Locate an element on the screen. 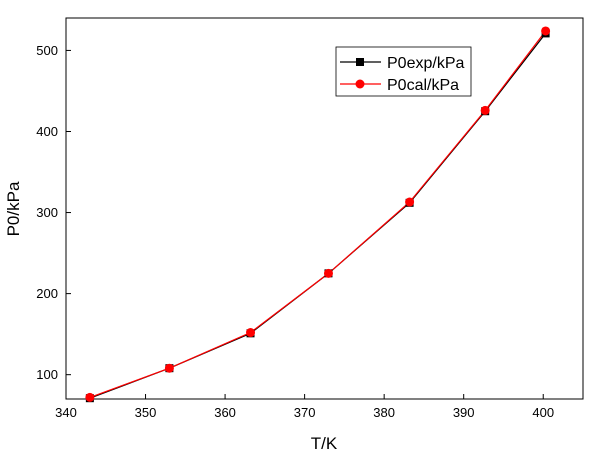 The width and height of the screenshot is (602, 454). x-tick-label: 400 is located at coordinates (543, 412).